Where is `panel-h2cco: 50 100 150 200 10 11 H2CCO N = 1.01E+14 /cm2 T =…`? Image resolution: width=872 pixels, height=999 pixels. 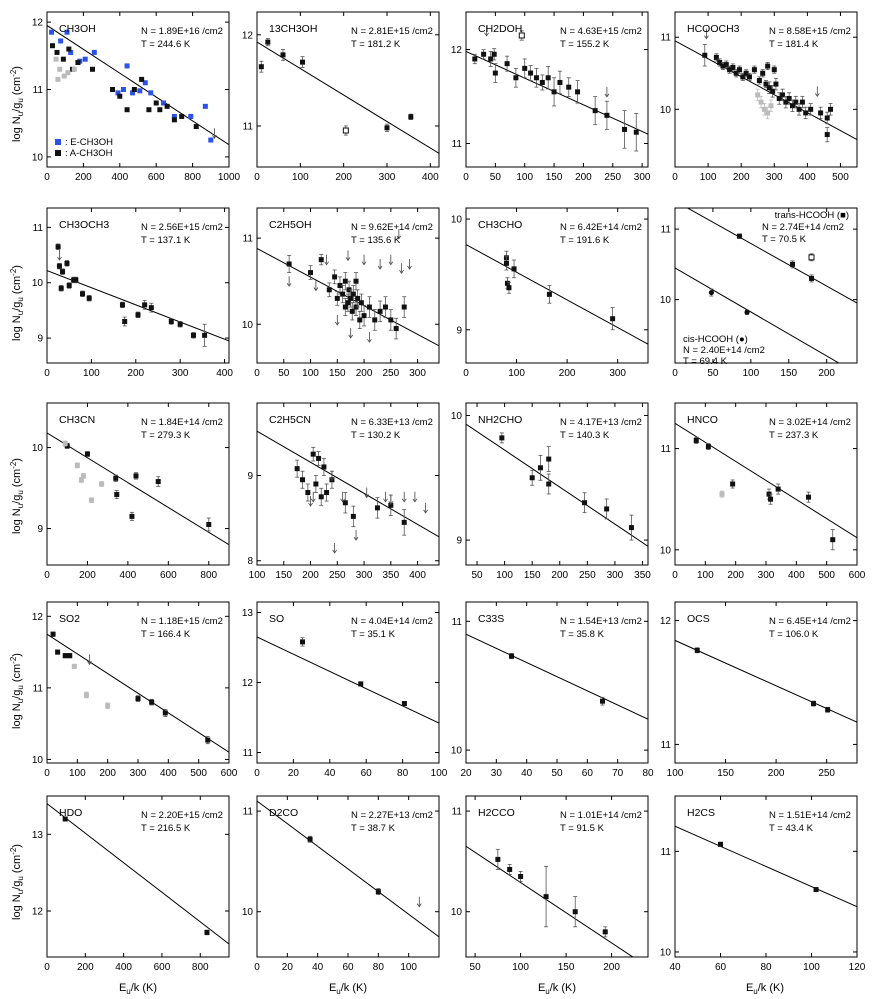
panel-h2cco: 50 100 150 200 10 11 H2CCO N = 1.01E+14 /cm2 T =… is located at coordinates (550, 884).